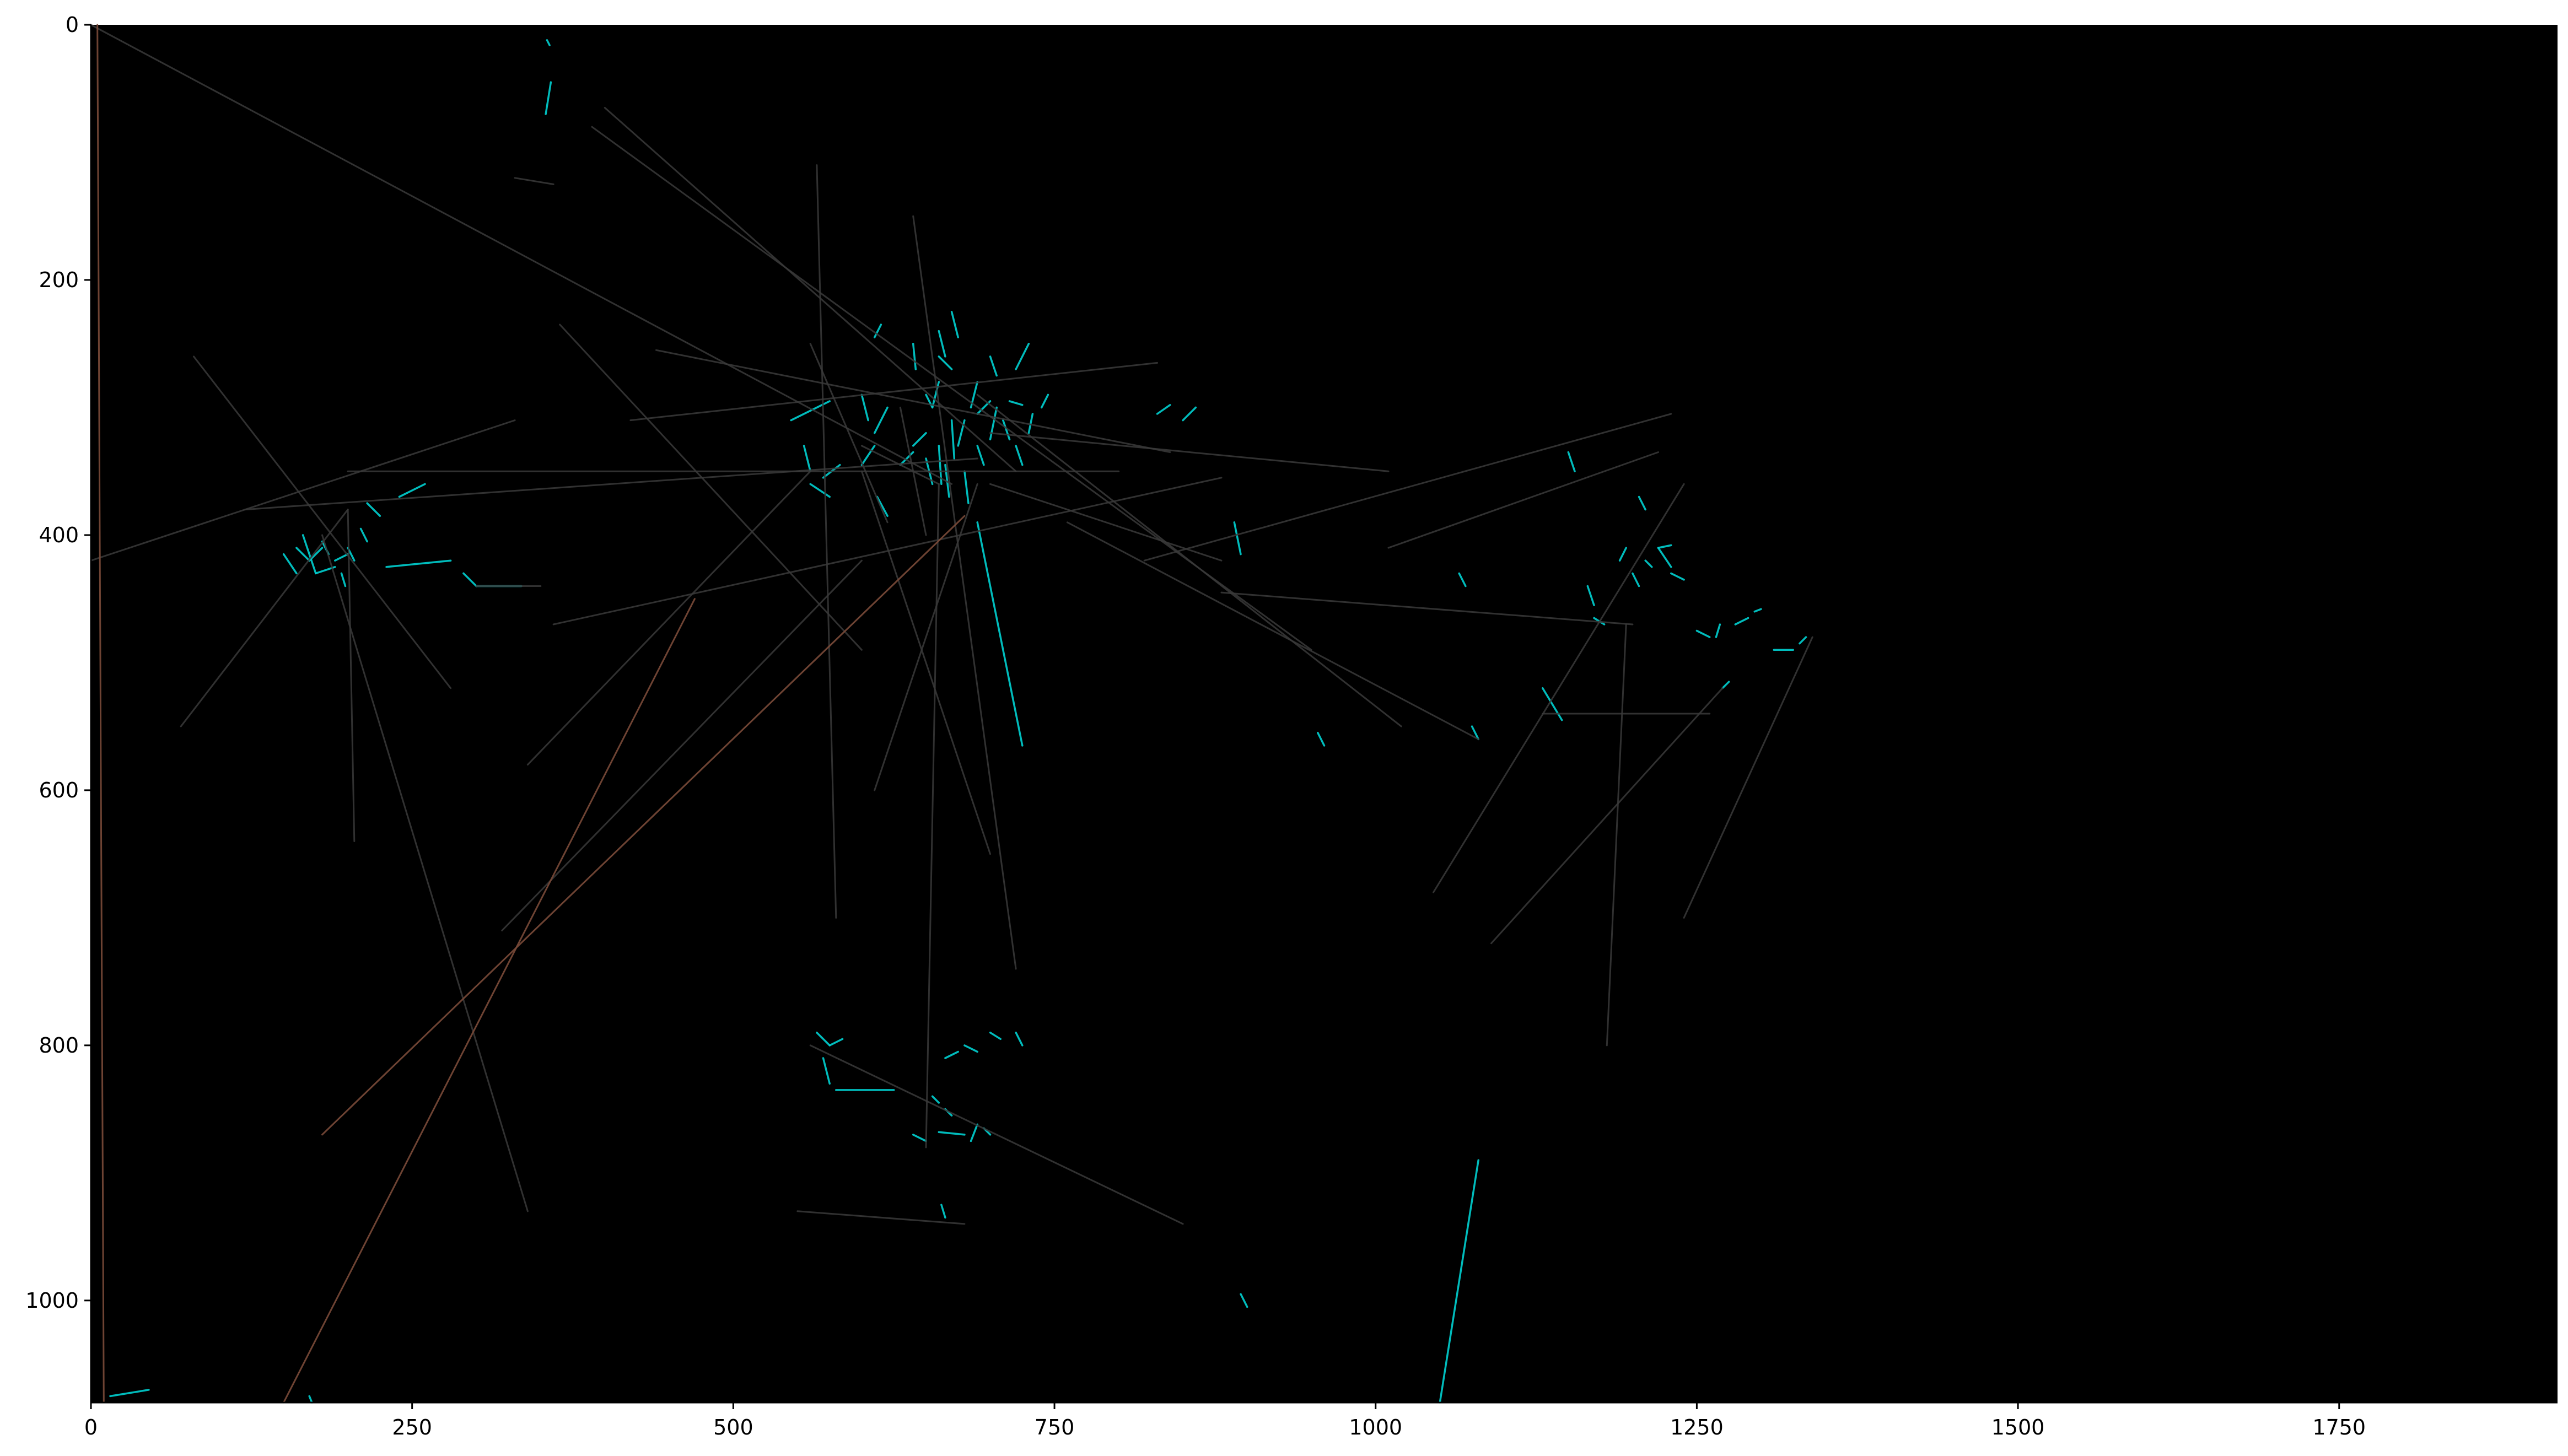 Image resolution: width=2568 pixels, height=1456 pixels. Describe the element at coordinates (1225, 1421) in the screenshot. I see `x-axis-ticks: 0 250 500 750 1000 1250 1500 1750` at that location.